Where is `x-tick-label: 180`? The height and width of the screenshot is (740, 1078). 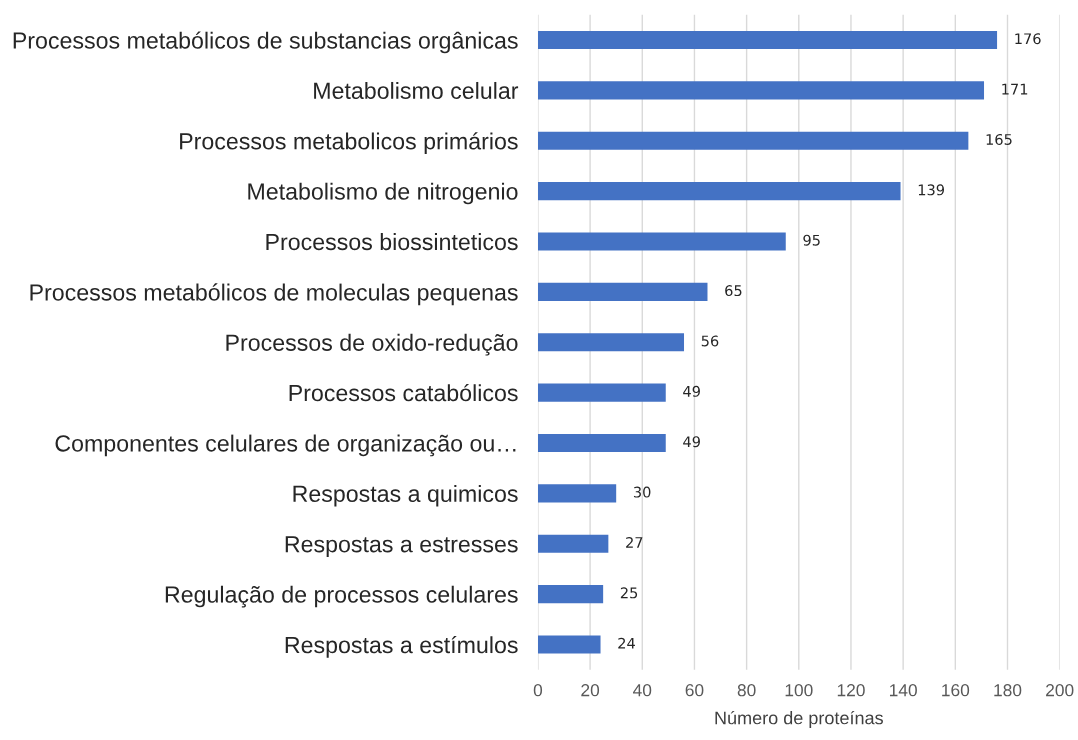 x-tick-label: 180 is located at coordinates (1008, 690).